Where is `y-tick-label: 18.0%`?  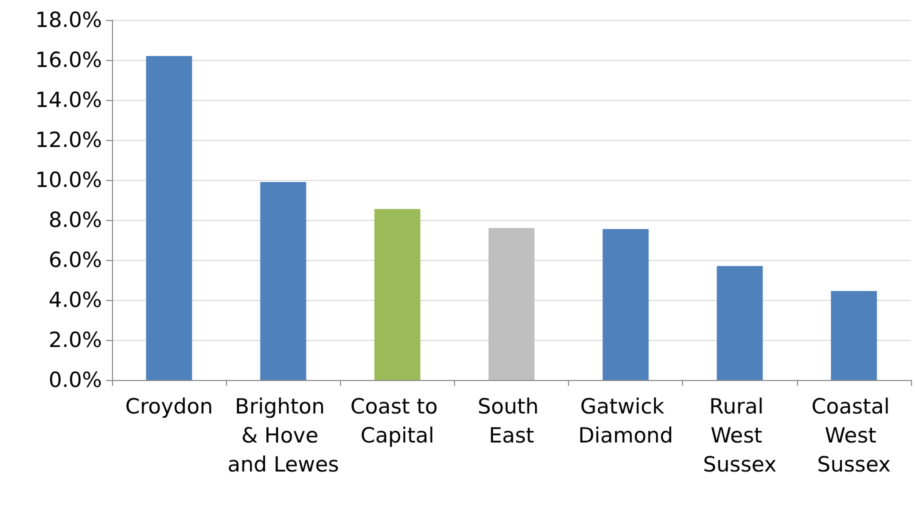
y-tick-label: 18.0% is located at coordinates (68, 20).